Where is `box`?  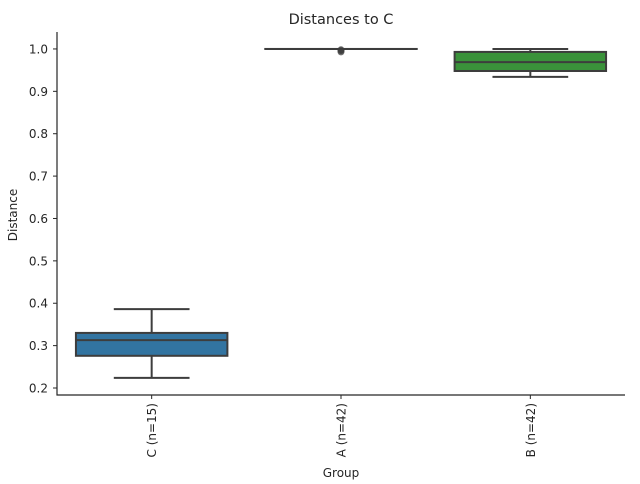 box is located at coordinates (151, 344).